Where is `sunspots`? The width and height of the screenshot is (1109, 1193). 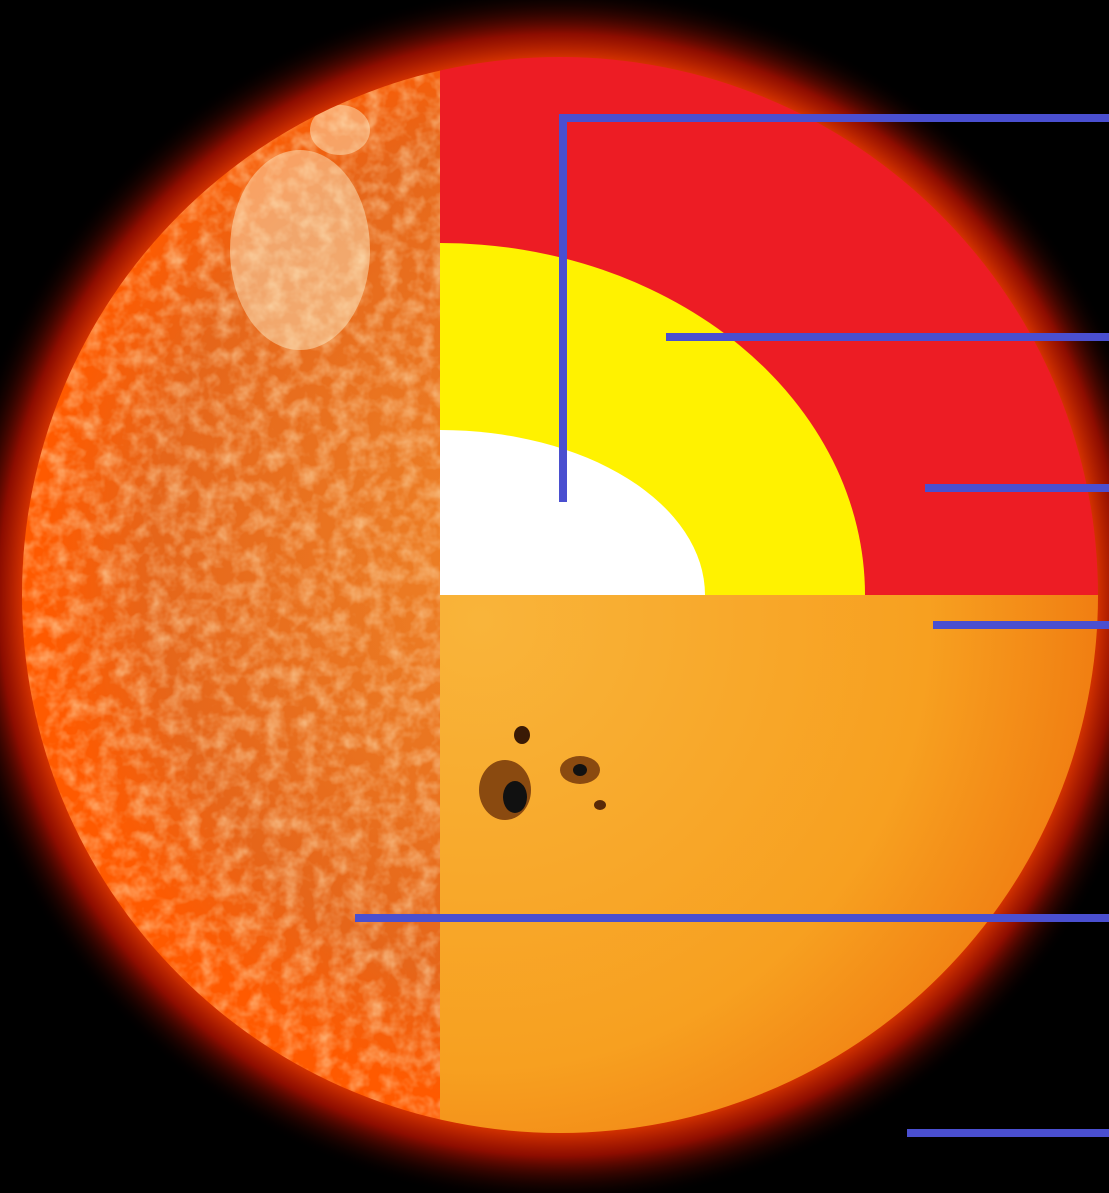 sunspots is located at coordinates (542, 773).